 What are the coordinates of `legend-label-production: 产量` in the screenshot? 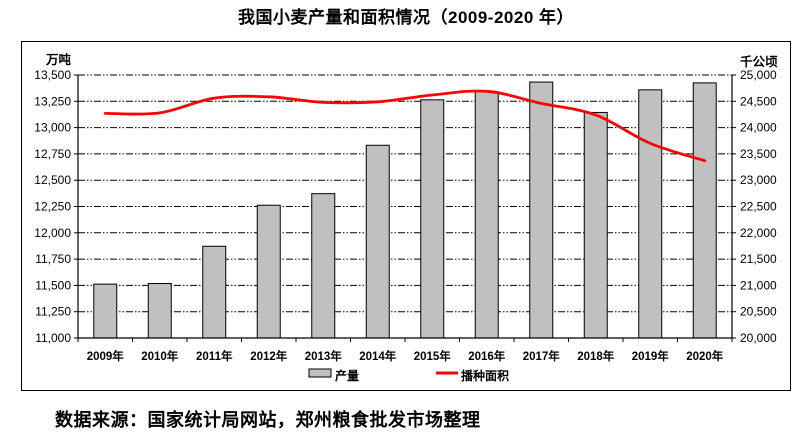 It's located at (347, 375).